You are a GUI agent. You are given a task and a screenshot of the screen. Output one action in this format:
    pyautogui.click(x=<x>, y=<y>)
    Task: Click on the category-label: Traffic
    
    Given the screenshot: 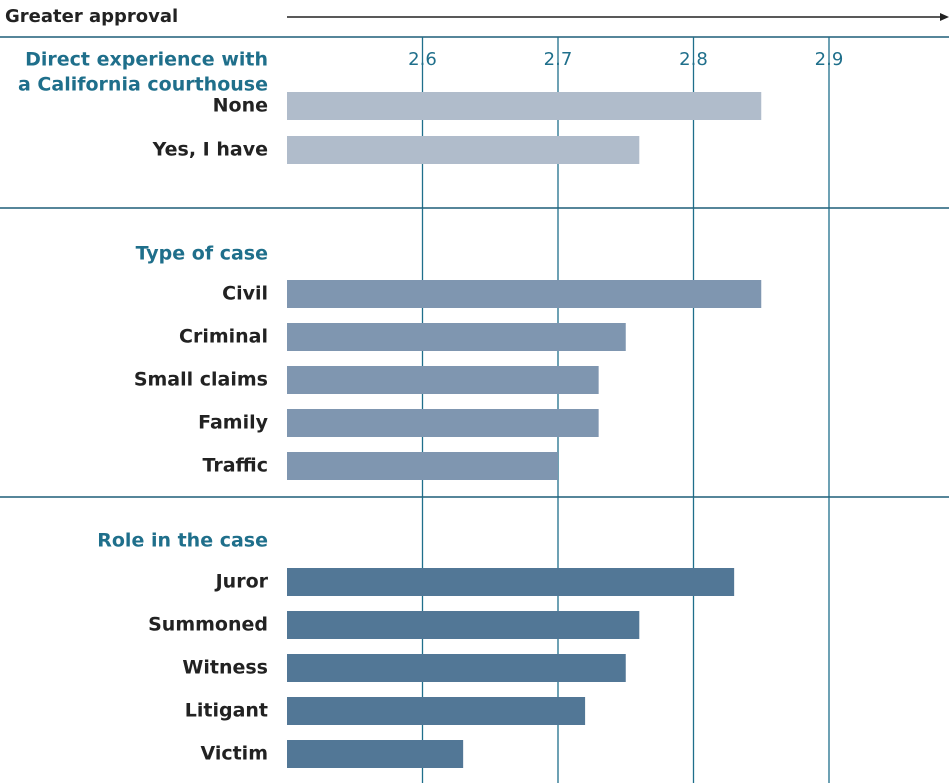 What is the action you would take?
    pyautogui.click(x=235, y=466)
    